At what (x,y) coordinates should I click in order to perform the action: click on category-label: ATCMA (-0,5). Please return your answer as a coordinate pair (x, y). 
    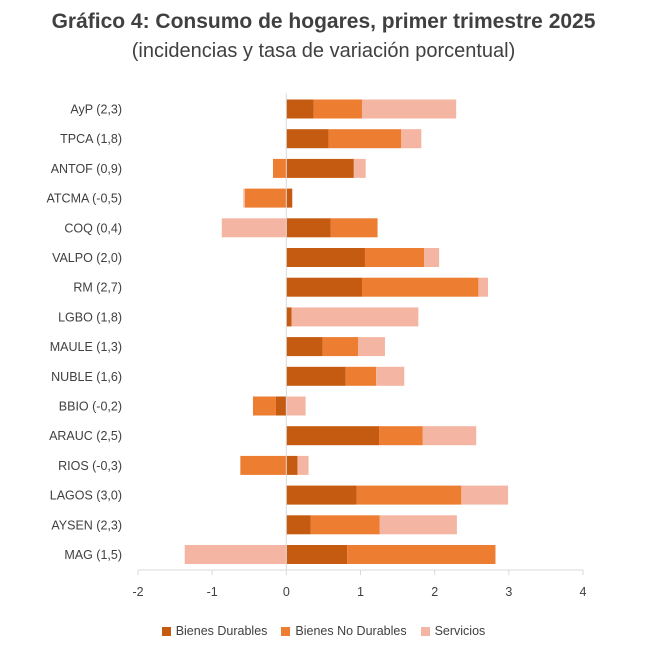
    Looking at the image, I should click on (84, 199).